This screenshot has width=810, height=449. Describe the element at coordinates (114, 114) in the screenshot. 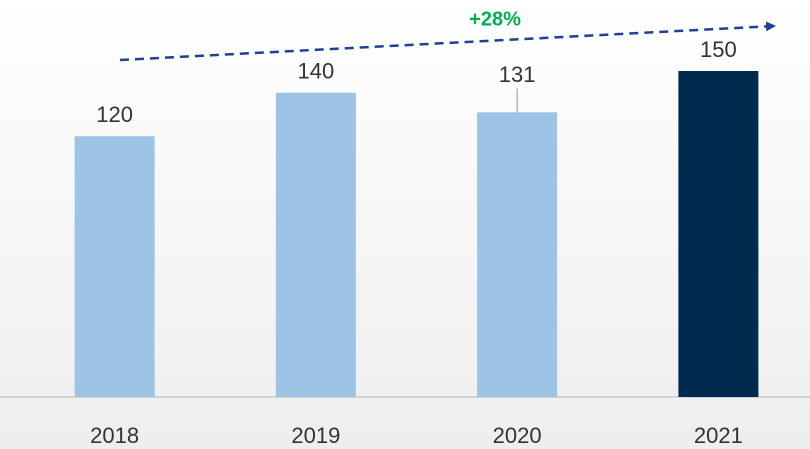

I see `value-label: 120` at that location.